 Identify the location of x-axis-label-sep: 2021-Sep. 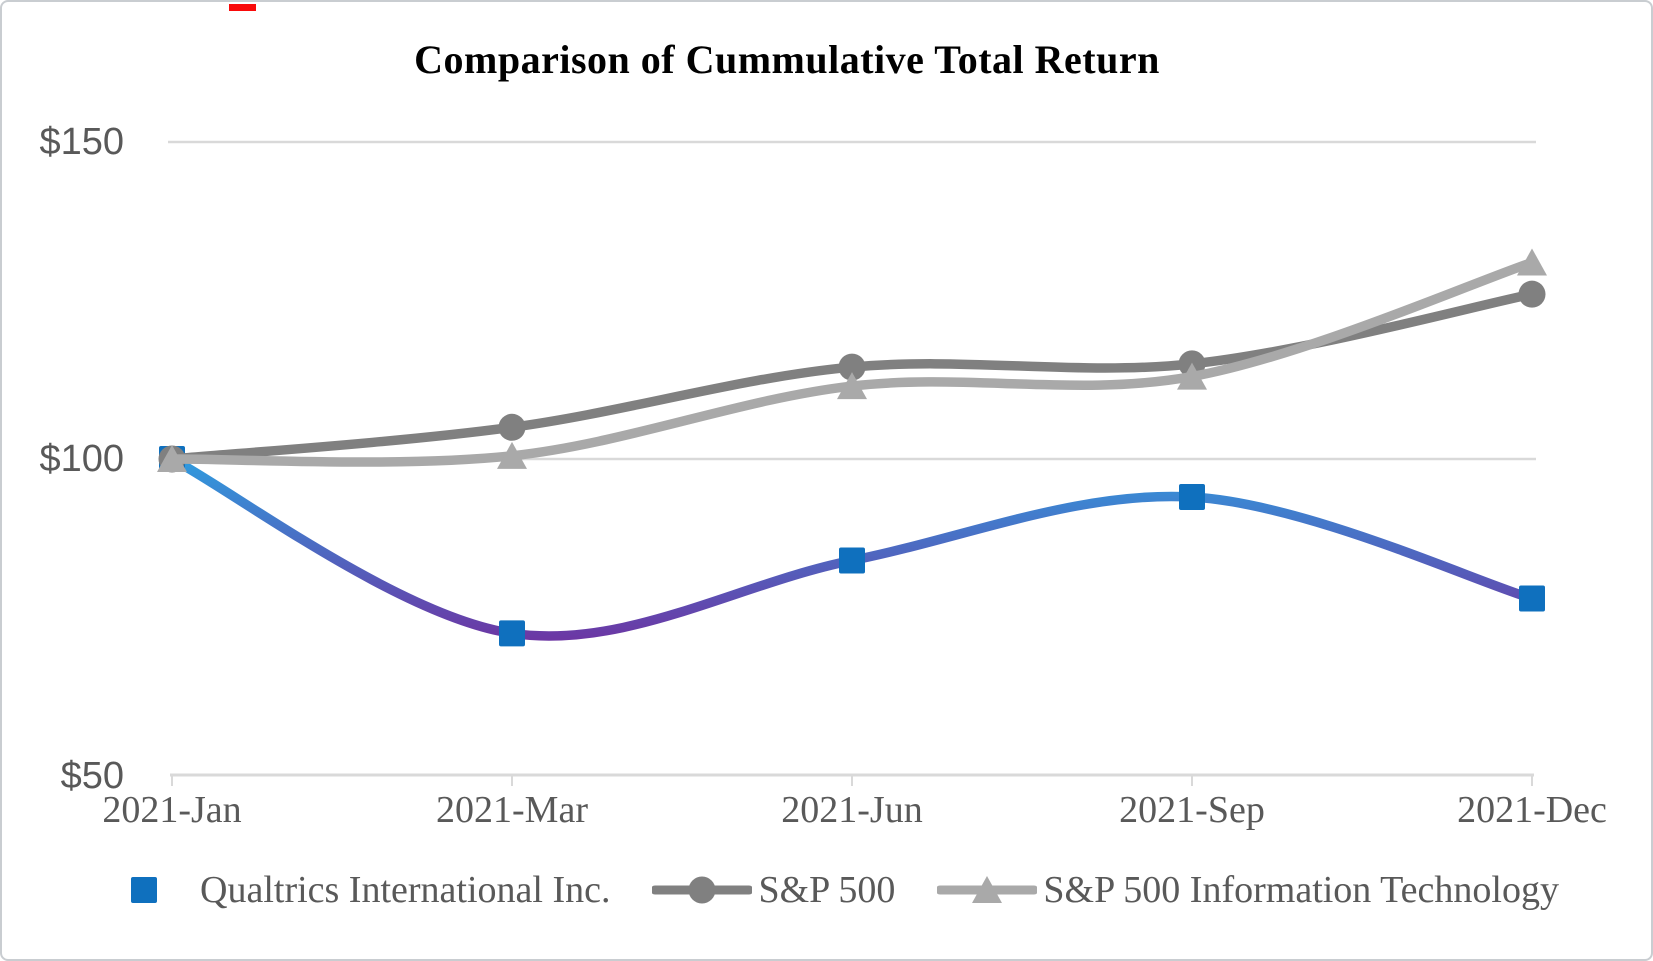
(1192, 810).